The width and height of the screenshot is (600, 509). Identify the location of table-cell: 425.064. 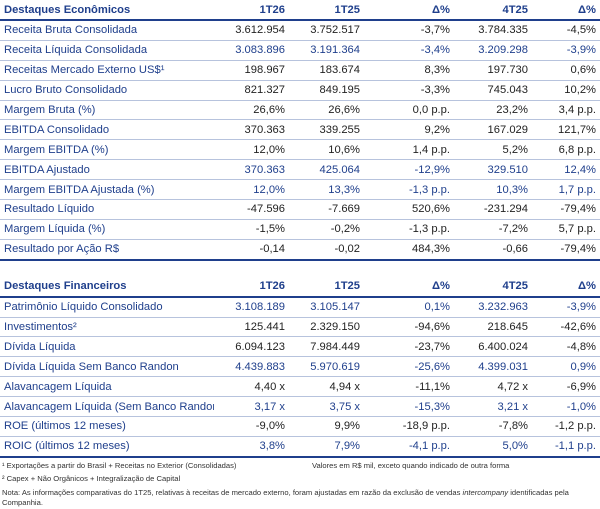
(326, 170).